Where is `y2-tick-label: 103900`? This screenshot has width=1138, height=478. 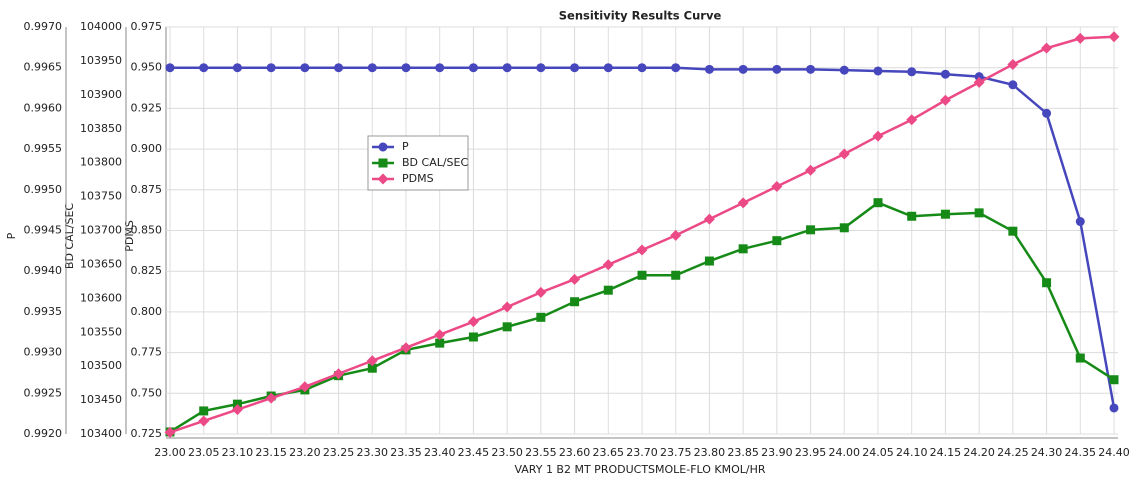 y2-tick-label: 103900 is located at coordinates (101, 94).